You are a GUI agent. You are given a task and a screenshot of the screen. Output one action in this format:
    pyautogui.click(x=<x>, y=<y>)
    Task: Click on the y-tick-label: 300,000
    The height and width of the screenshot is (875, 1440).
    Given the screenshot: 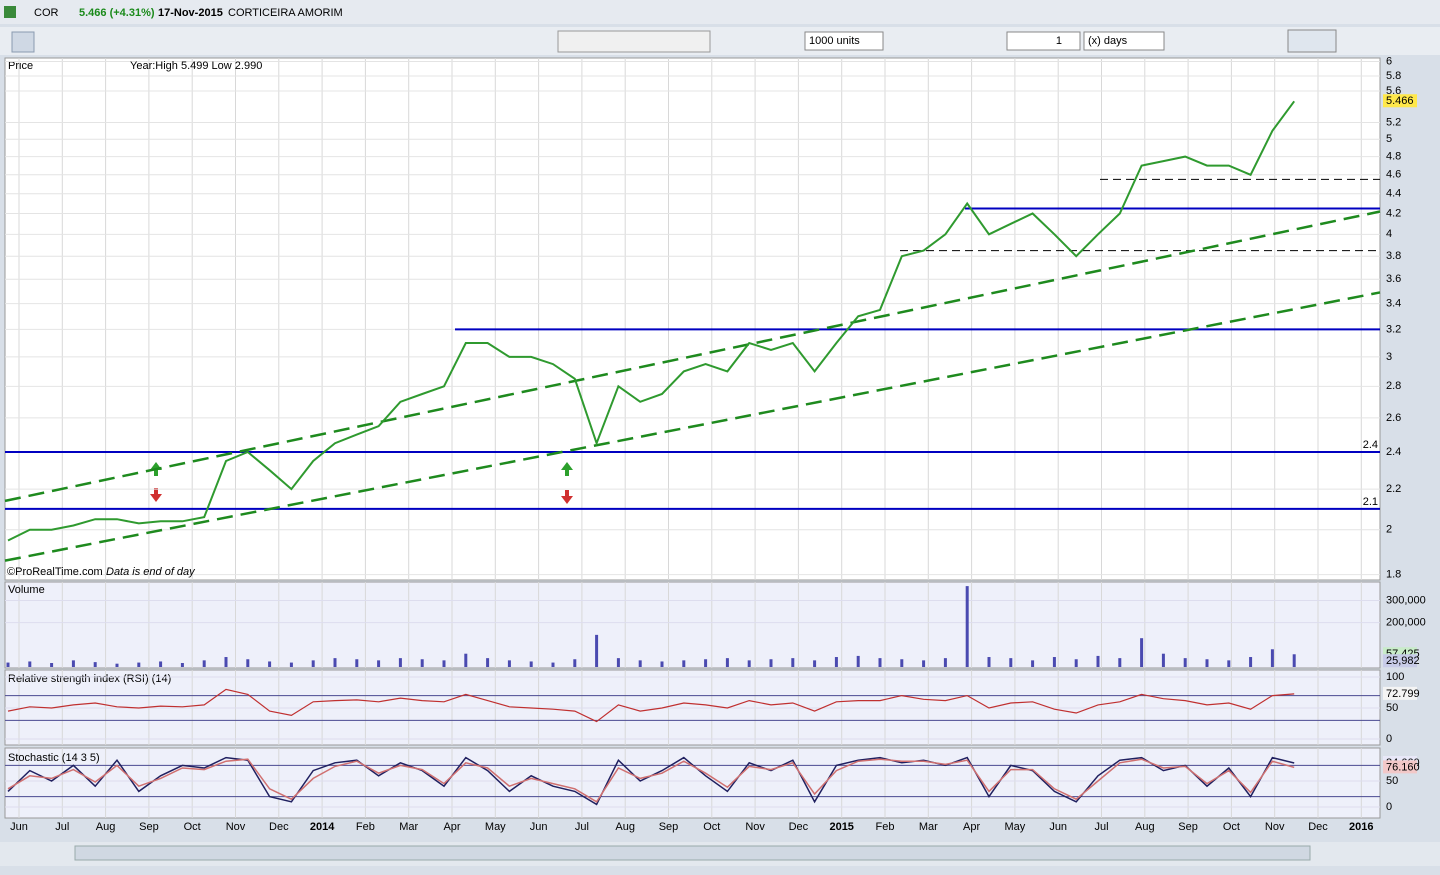 What is the action you would take?
    pyautogui.click(x=1406, y=600)
    